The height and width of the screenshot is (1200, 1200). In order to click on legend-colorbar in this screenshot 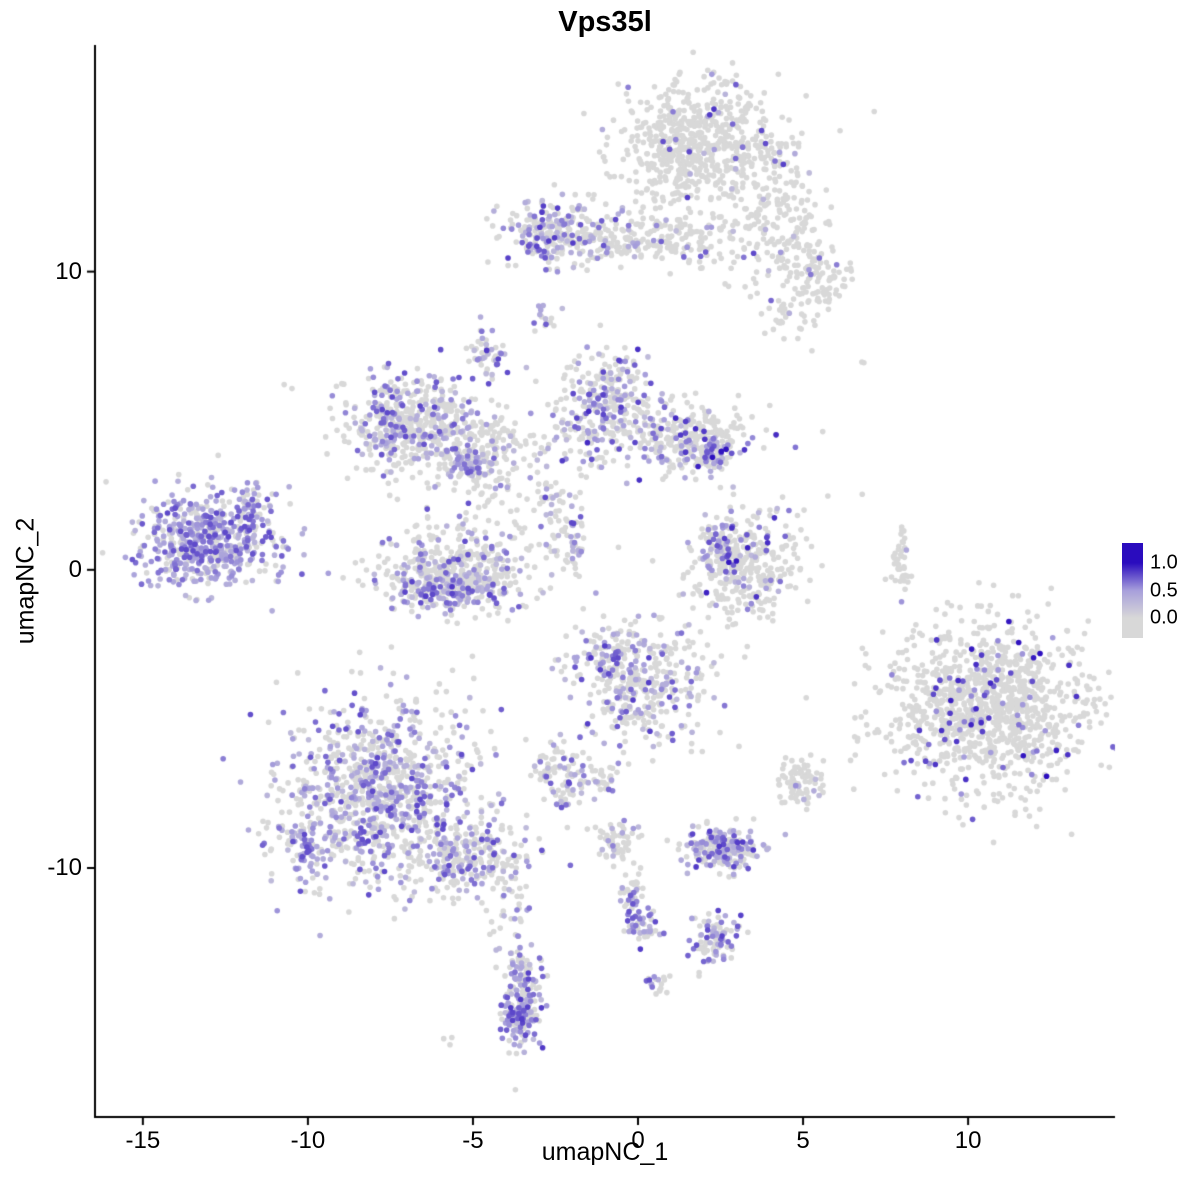, I will do `click(1132, 590)`.